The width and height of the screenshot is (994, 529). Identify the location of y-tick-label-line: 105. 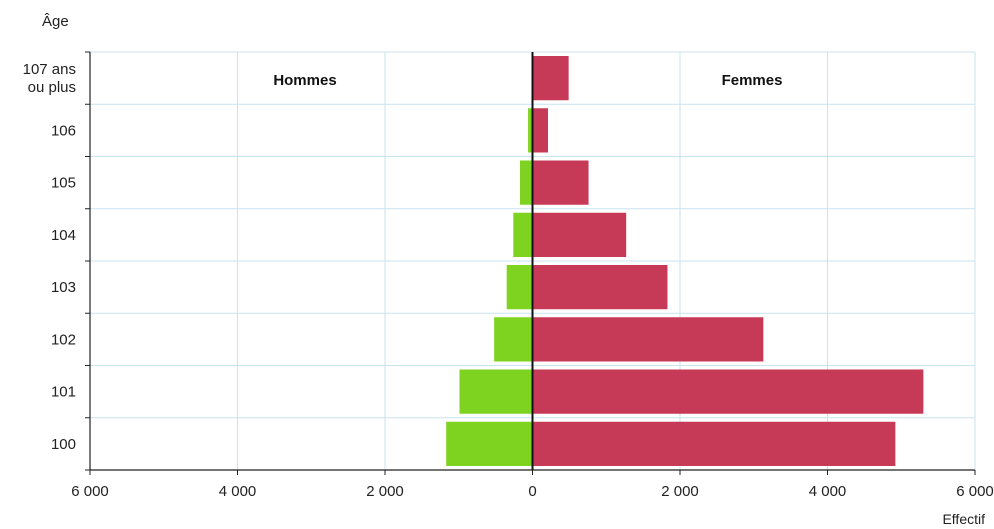
(63, 183).